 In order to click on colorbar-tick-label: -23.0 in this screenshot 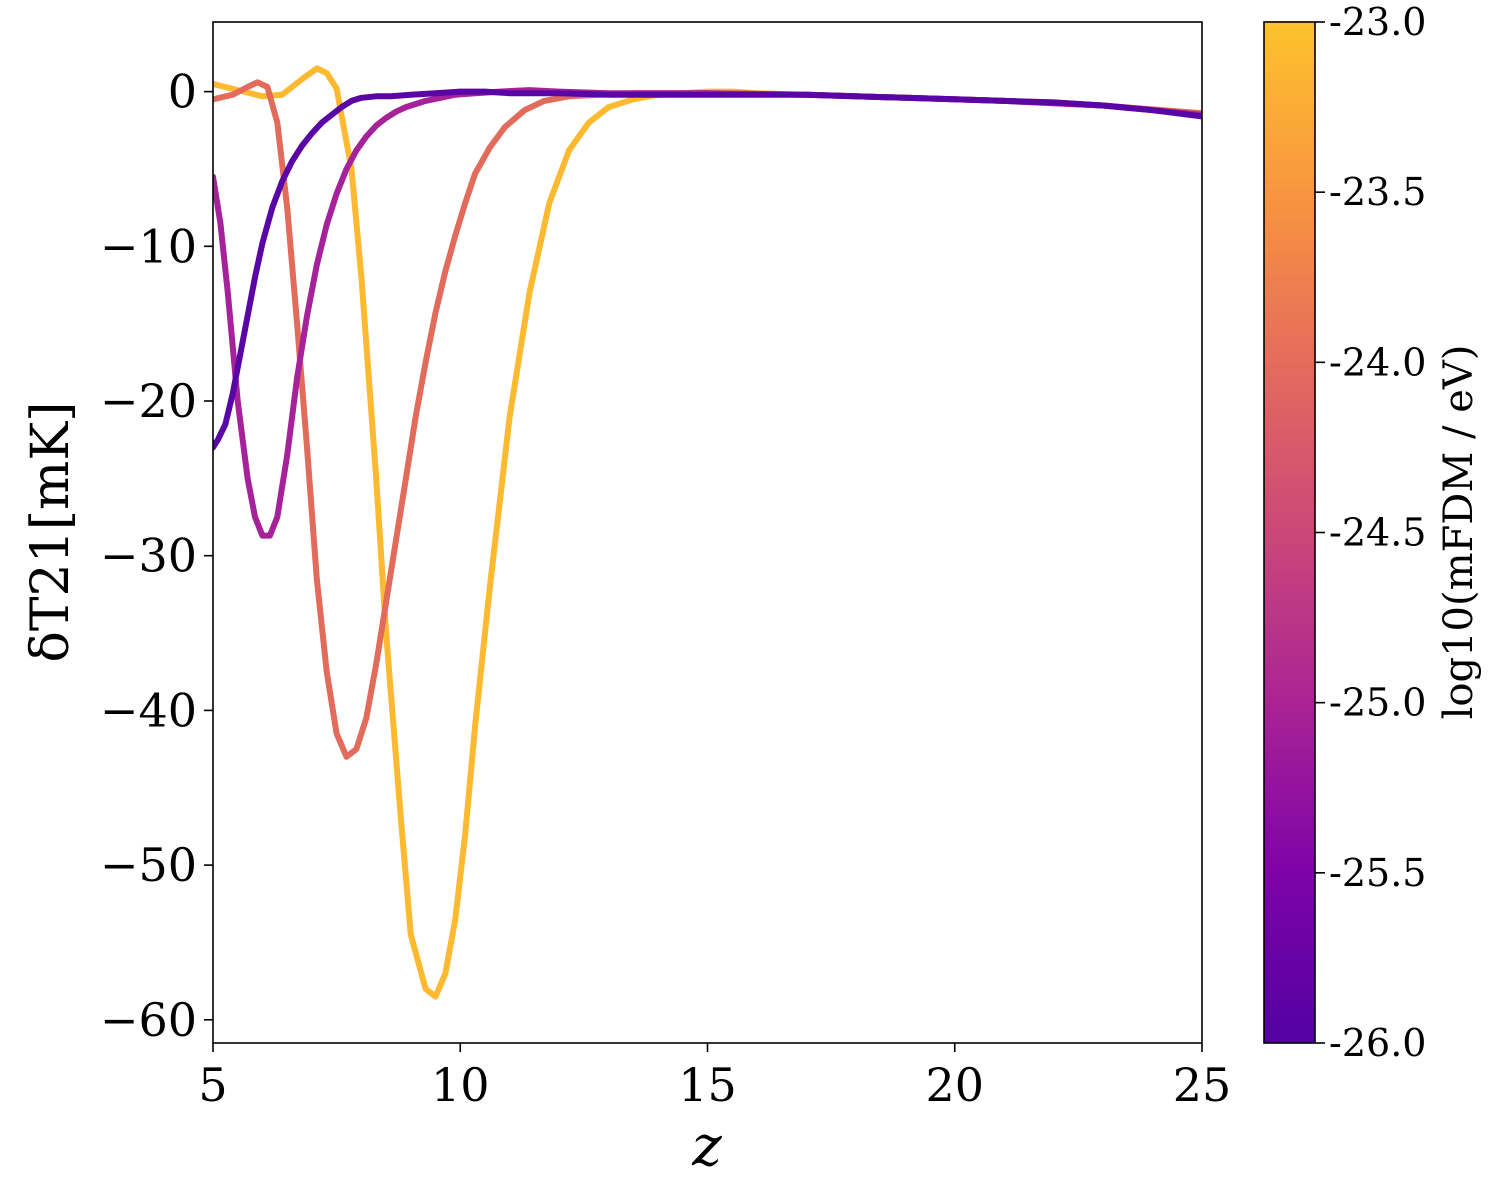, I will do `click(1377, 22)`.